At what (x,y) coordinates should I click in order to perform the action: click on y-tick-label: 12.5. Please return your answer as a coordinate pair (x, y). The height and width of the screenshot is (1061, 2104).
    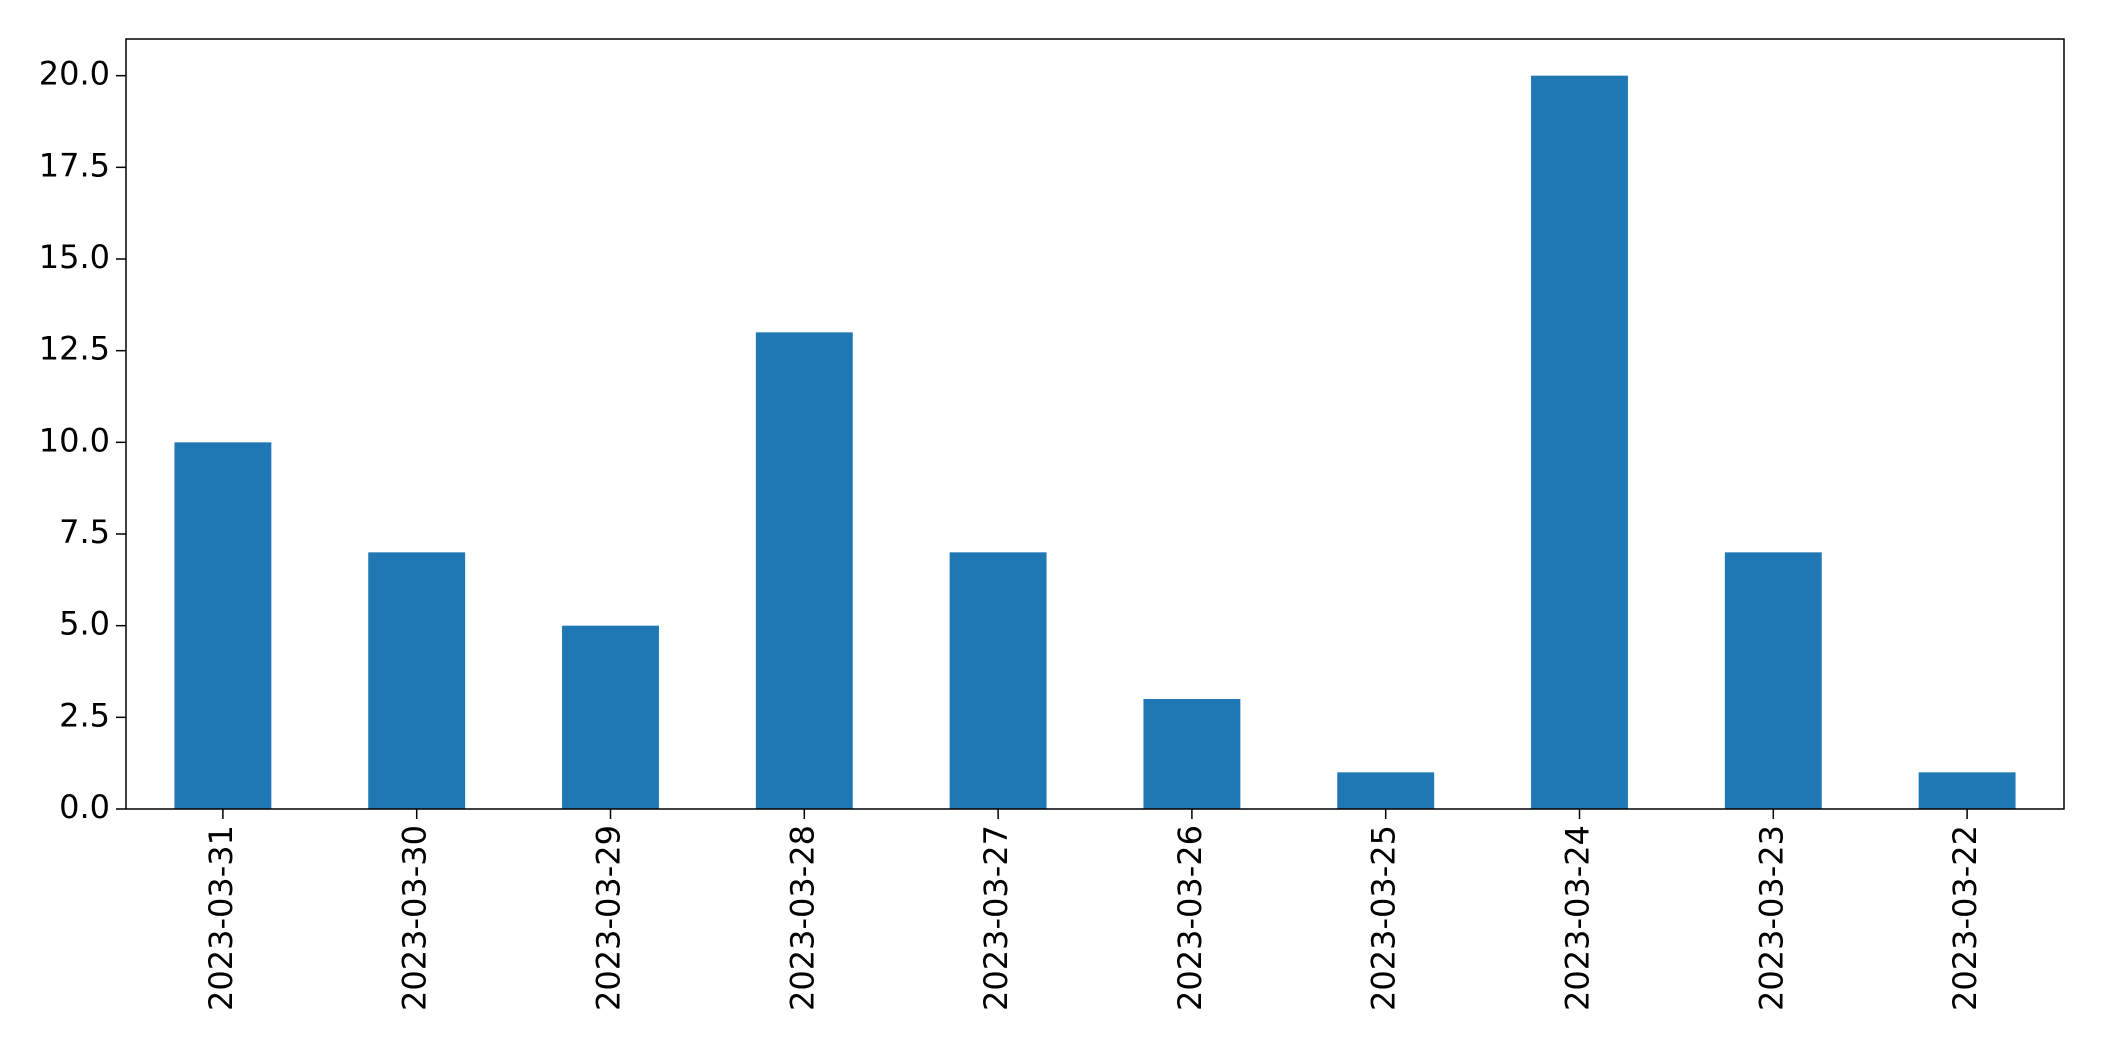
    Looking at the image, I should click on (74, 349).